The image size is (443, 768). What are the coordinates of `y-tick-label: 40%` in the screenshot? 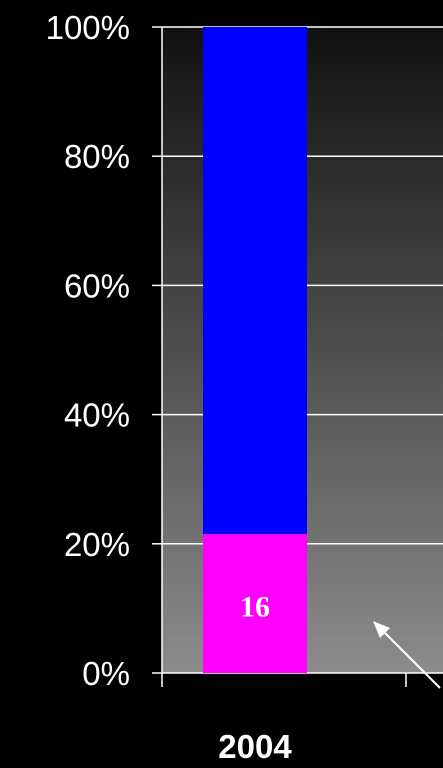 It's located at (97, 415).